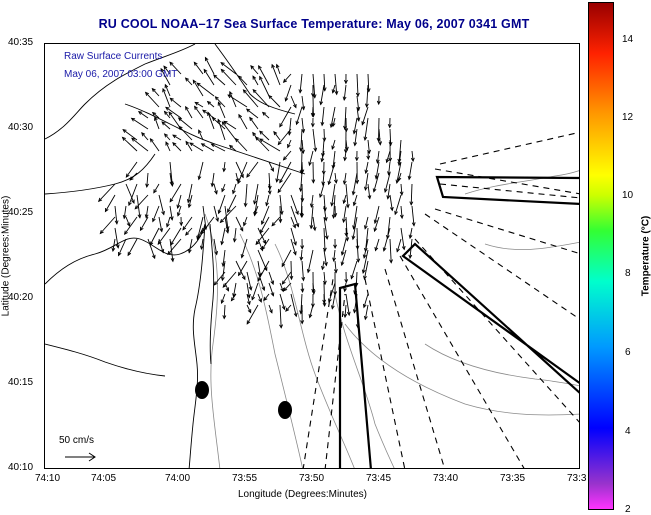  I want to click on y-tick-label: 40:20, so click(21, 297).